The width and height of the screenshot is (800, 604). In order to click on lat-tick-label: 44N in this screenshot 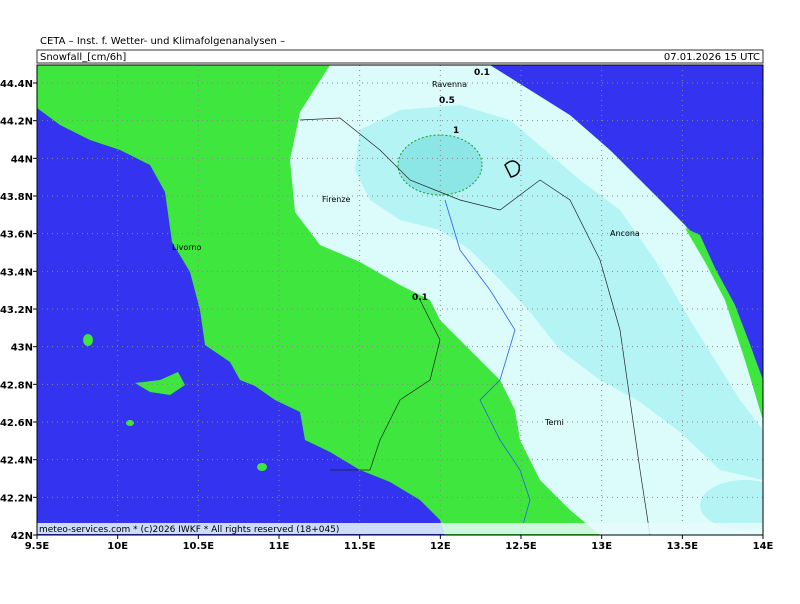, I will do `click(22, 159)`.